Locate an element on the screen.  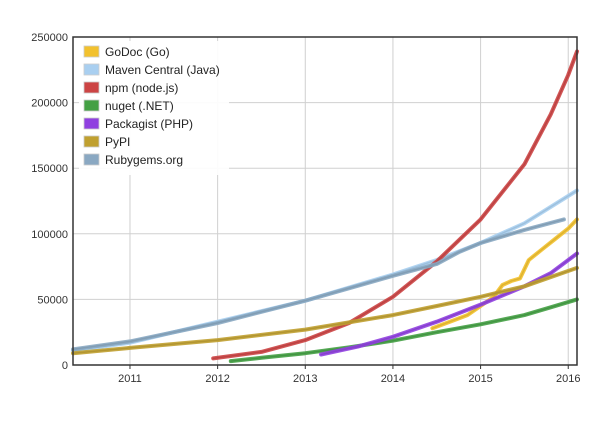
x-tick-label: 2015 is located at coordinates (480, 379).